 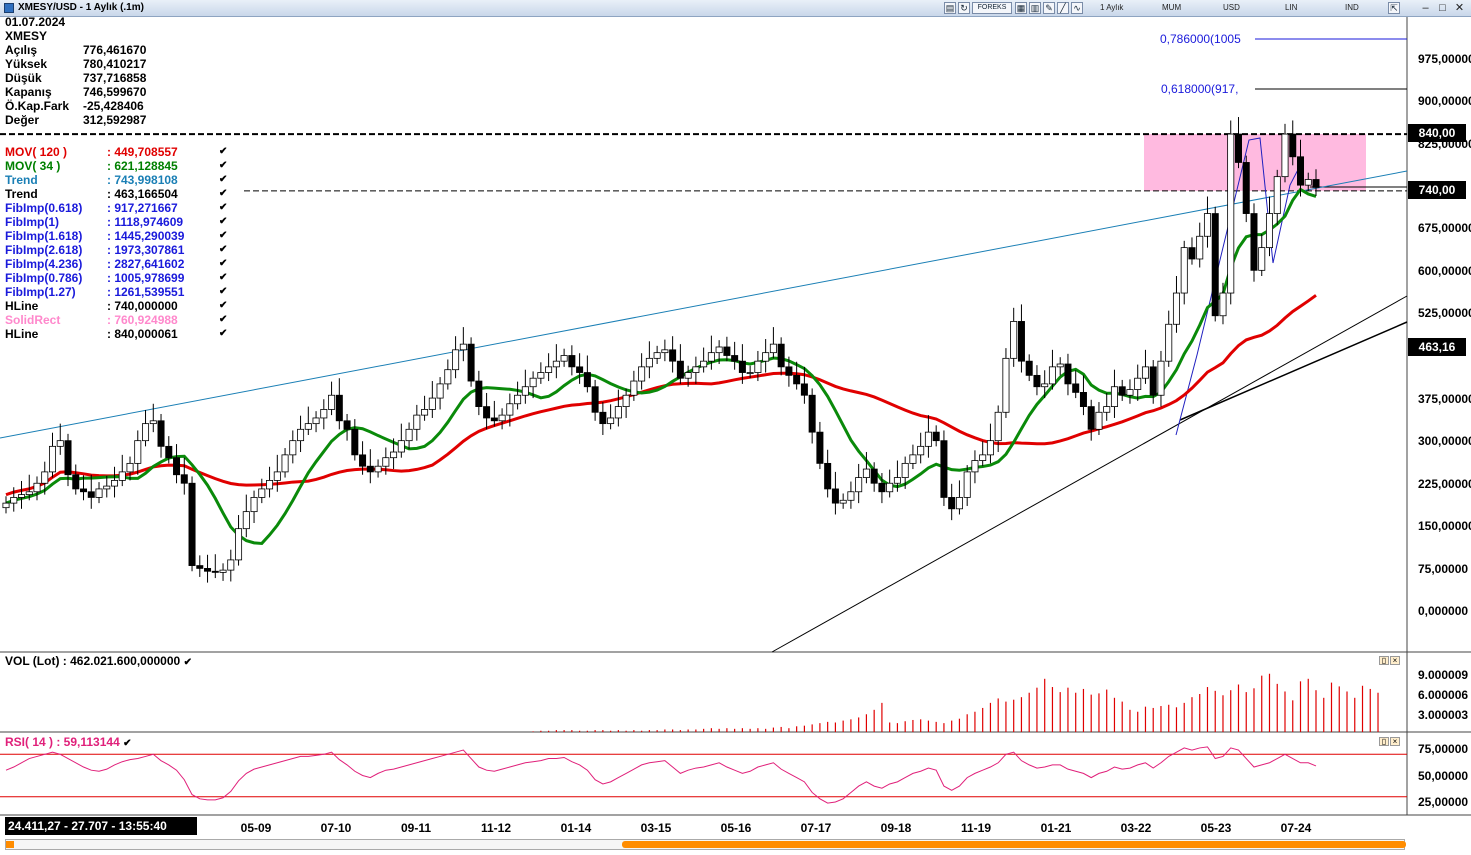 What do you see at coordinates (1014, 844) in the screenshot?
I see `scroll-thumb` at bounding box center [1014, 844].